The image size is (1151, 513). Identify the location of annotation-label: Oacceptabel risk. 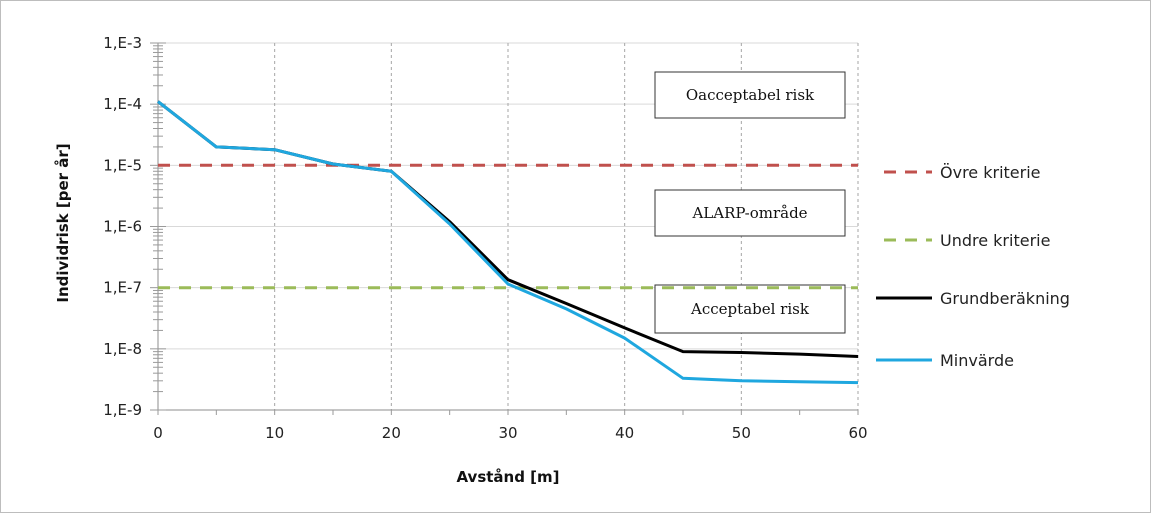
(750, 95).